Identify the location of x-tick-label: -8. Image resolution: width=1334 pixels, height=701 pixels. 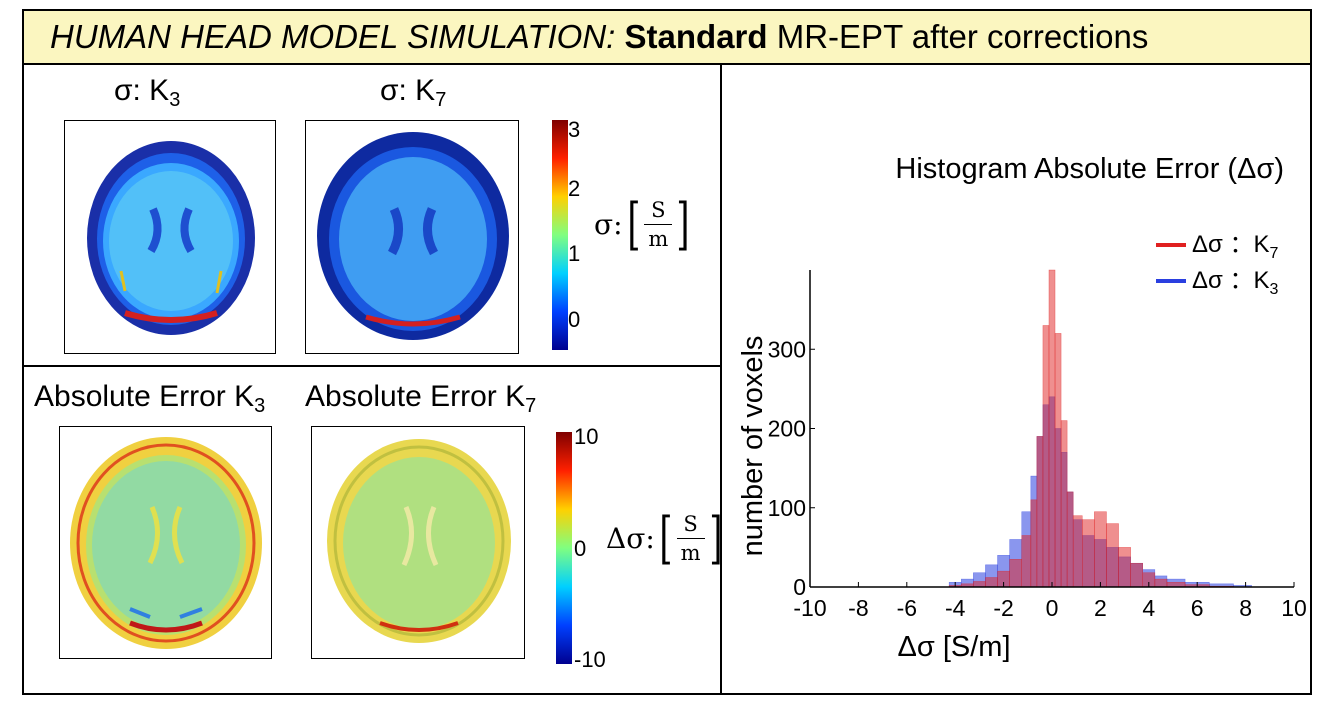
(858, 608).